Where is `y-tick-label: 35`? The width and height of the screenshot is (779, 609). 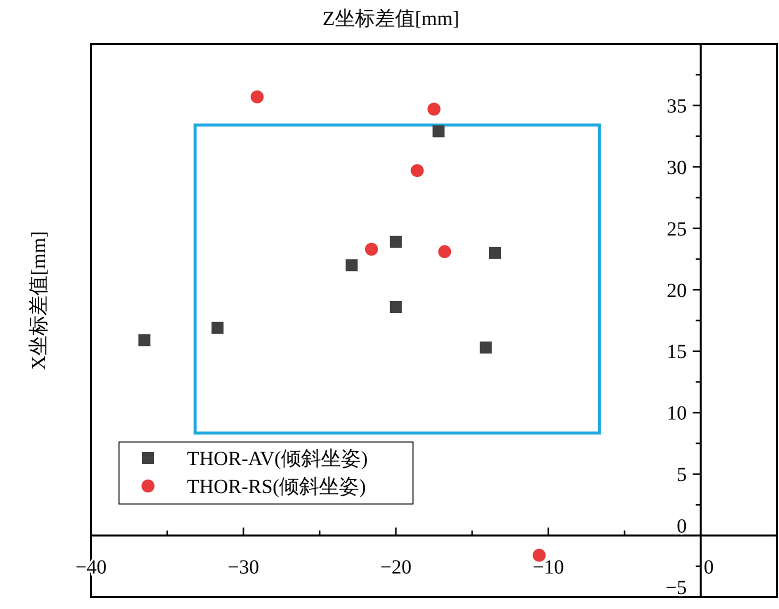 y-tick-label: 35 is located at coordinates (676, 106).